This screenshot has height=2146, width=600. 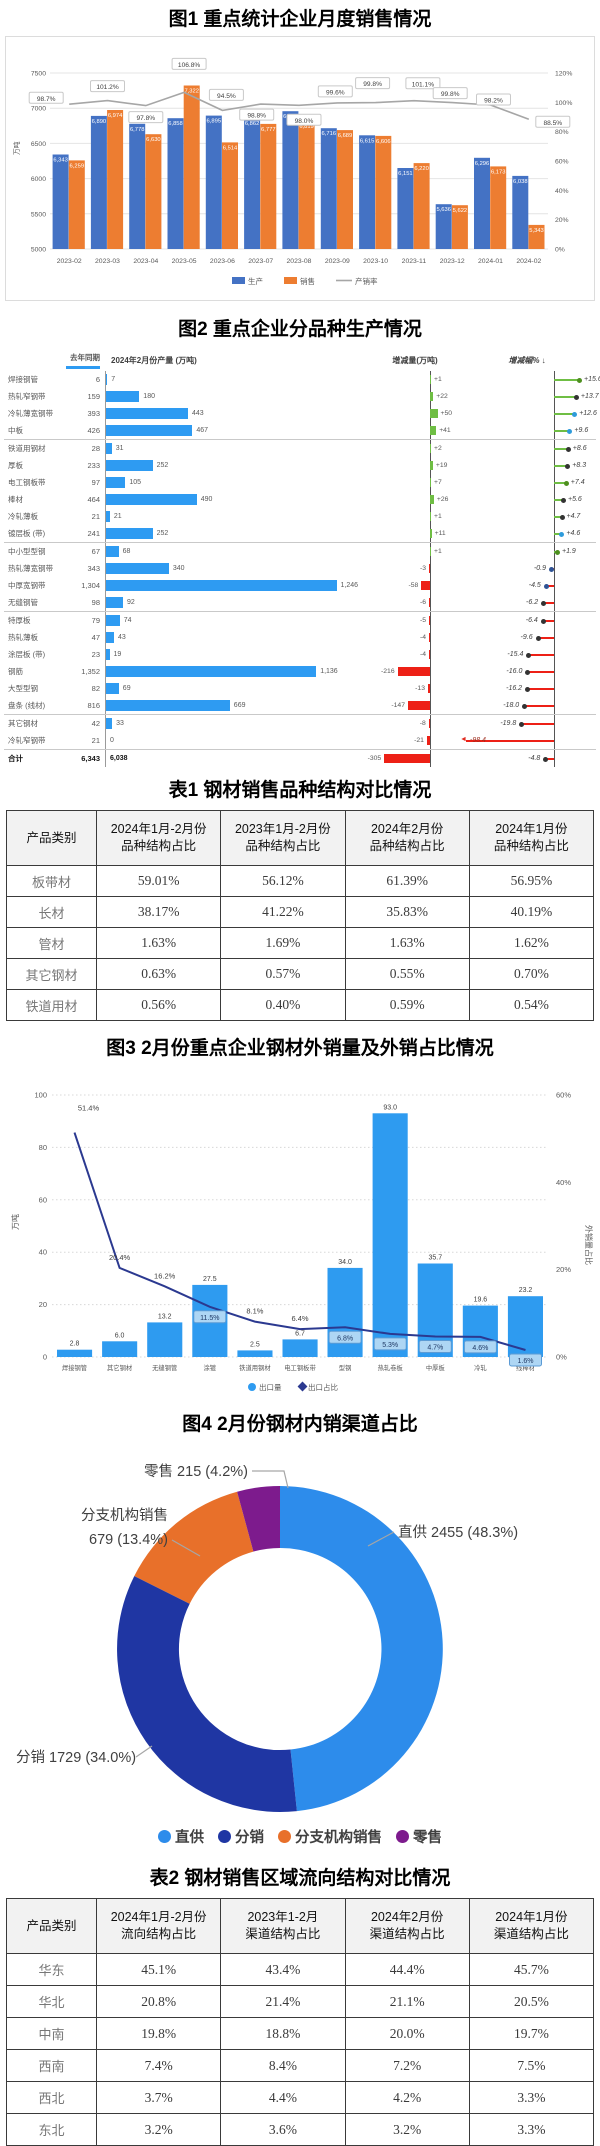 What do you see at coordinates (30, 413) in the screenshot?
I see `variety-label: 冷轧薄宽钢带` at bounding box center [30, 413].